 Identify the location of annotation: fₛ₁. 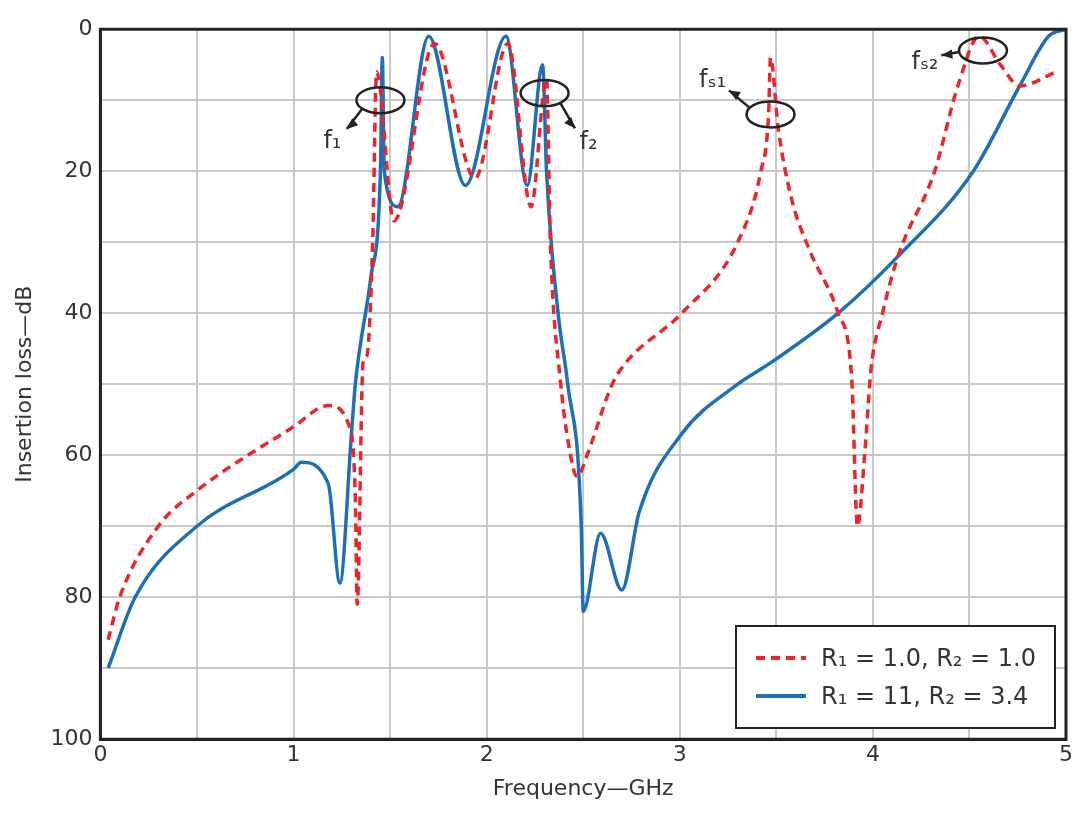
(713, 78).